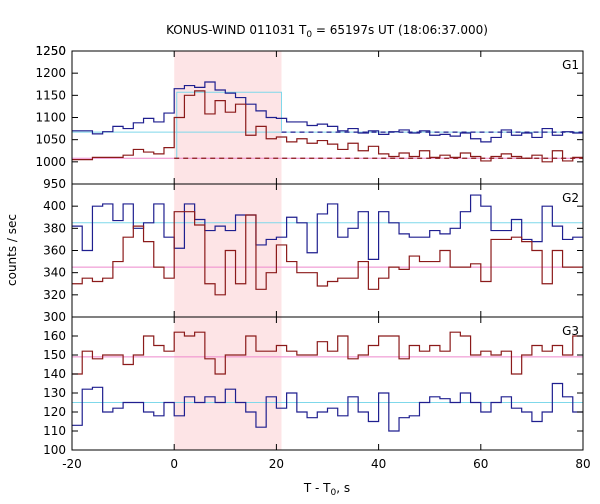 This screenshot has height=504, width=600. I want to click on y-tick-label: 110, so click(54, 431).